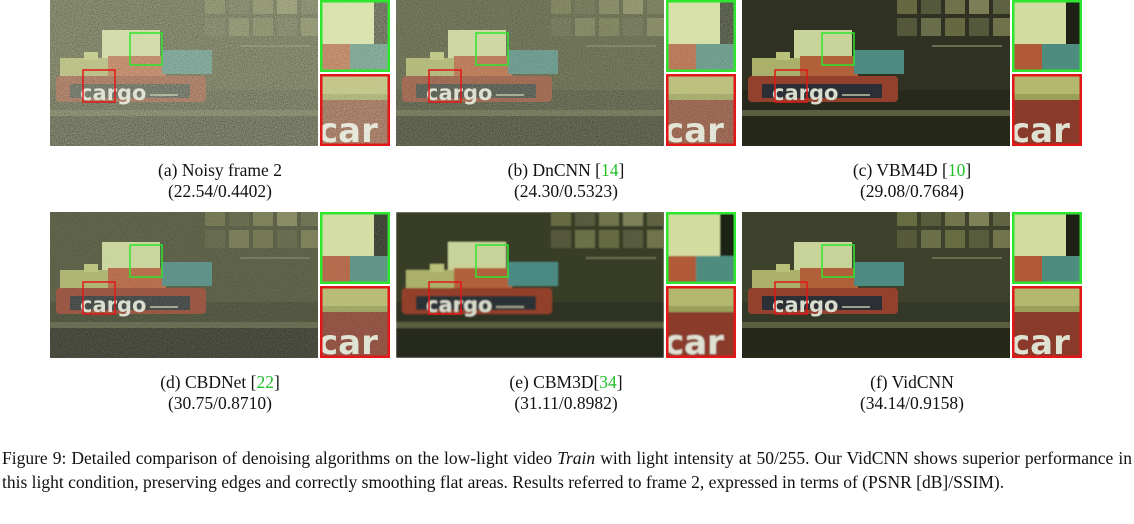  Describe the element at coordinates (912, 403) in the screenshot. I see `caption-f-metrics: (34.14/0.9158)` at that location.